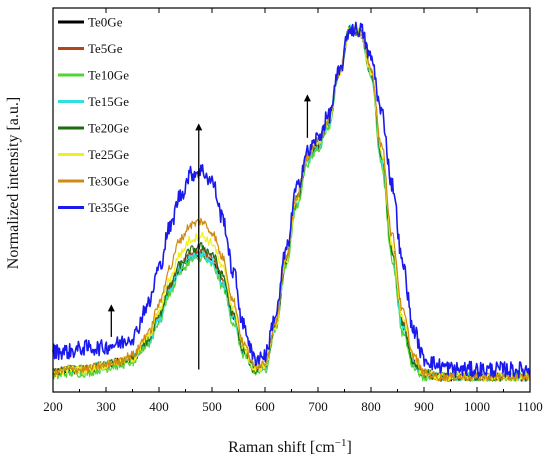 This screenshot has height=468, width=550. What do you see at coordinates (290, 446) in the screenshot?
I see `x-axis-label: Raman shift [cm−1]` at bounding box center [290, 446].